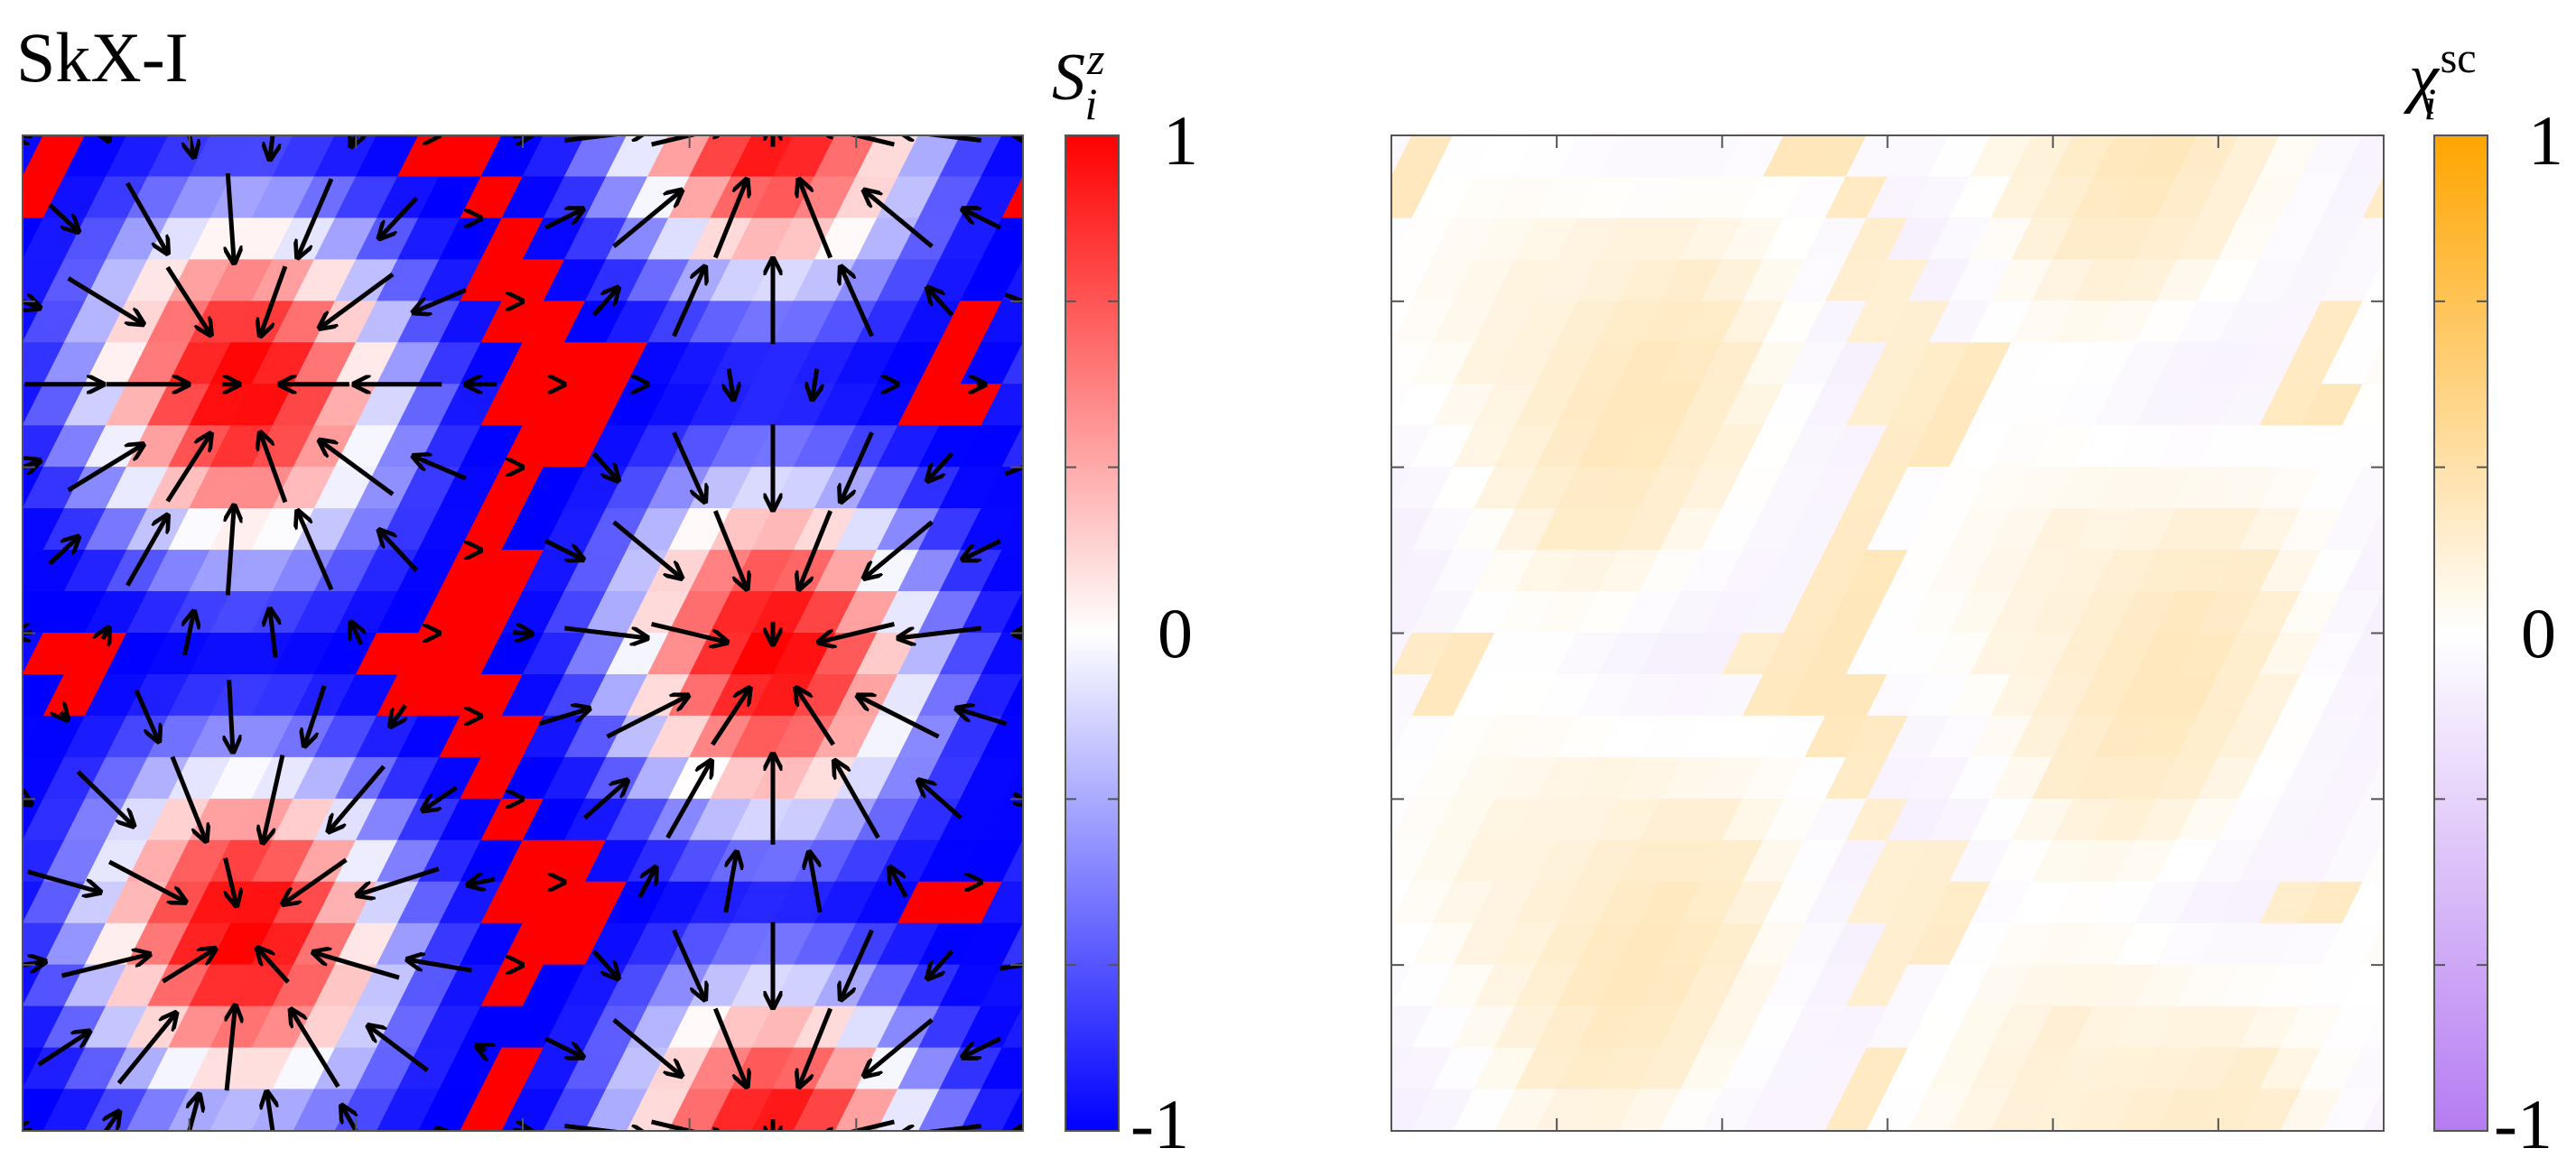 The image size is (2576, 1167). What do you see at coordinates (1095, 58) in the screenshot?
I see `left-colorbar-superscript: z` at bounding box center [1095, 58].